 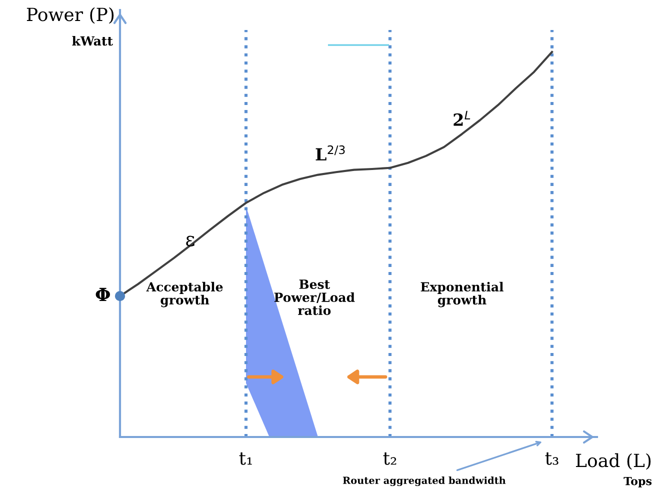 I want to click on text: Router aggregated bandwidth, so click(x=424, y=481).